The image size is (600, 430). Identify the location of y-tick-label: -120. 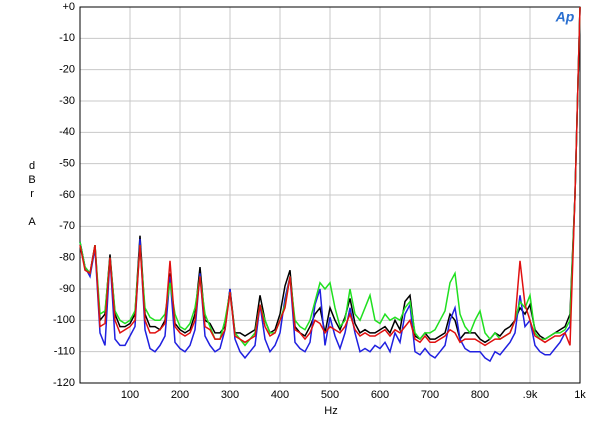
(64, 383).